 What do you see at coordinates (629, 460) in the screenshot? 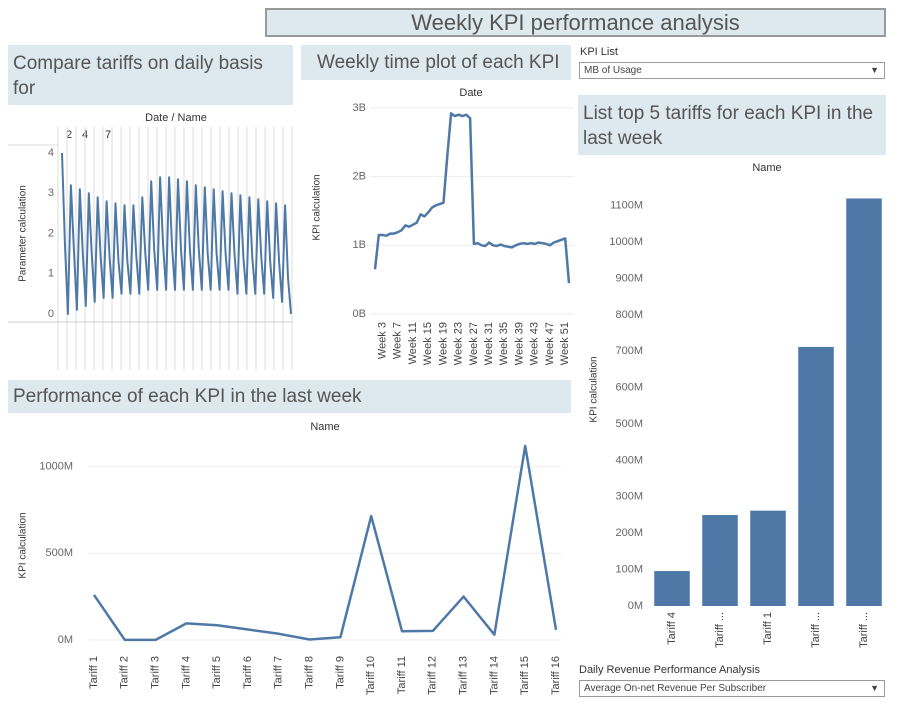
I see `y-tick-label: 400M` at bounding box center [629, 460].